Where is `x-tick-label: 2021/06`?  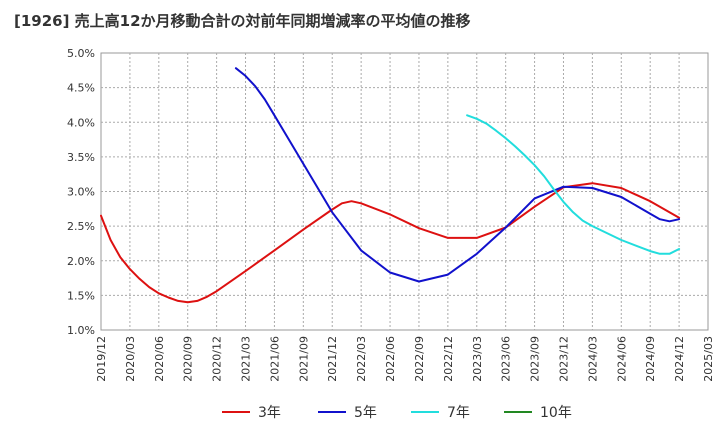 x-tick-label: 2021/06 is located at coordinates (274, 359).